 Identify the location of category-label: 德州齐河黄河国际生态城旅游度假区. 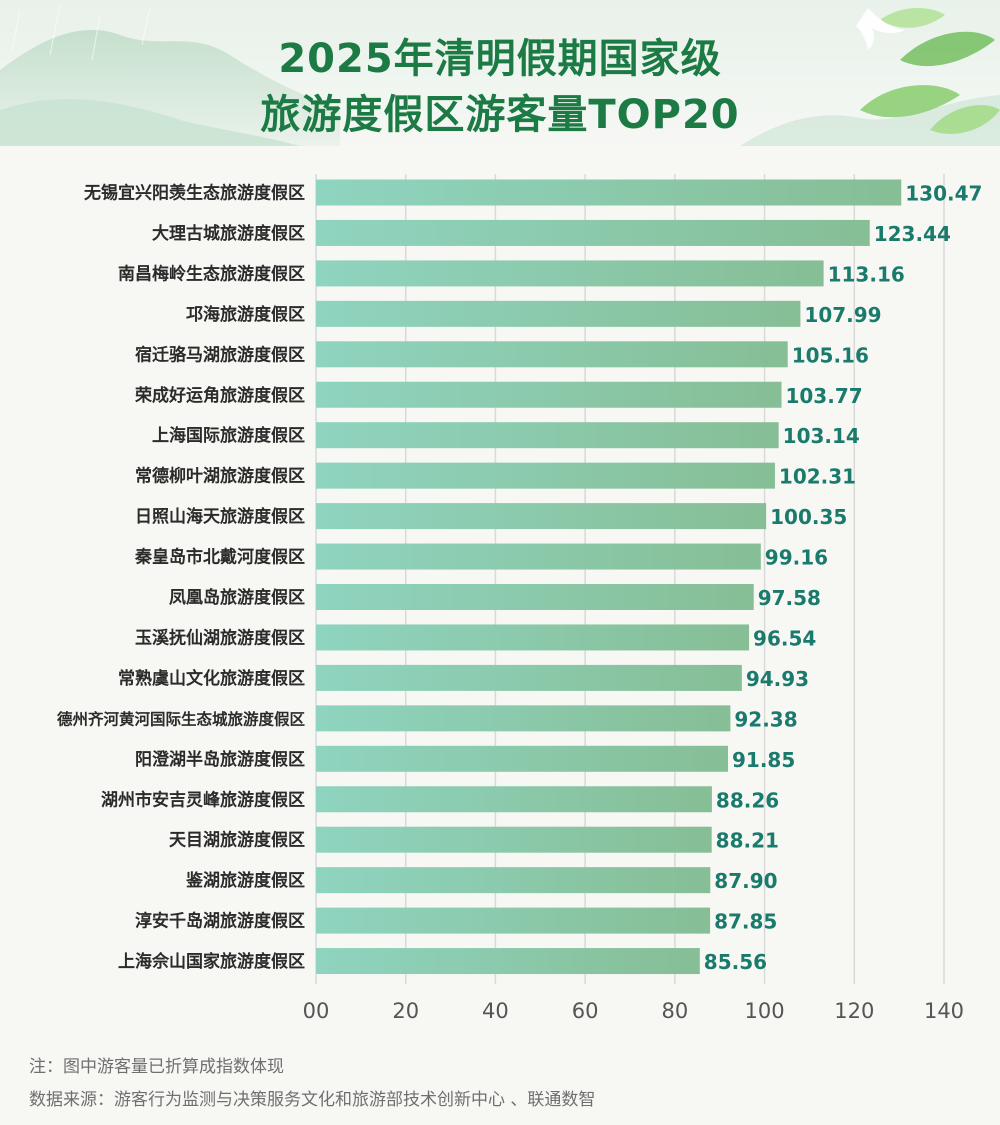
(181, 718).